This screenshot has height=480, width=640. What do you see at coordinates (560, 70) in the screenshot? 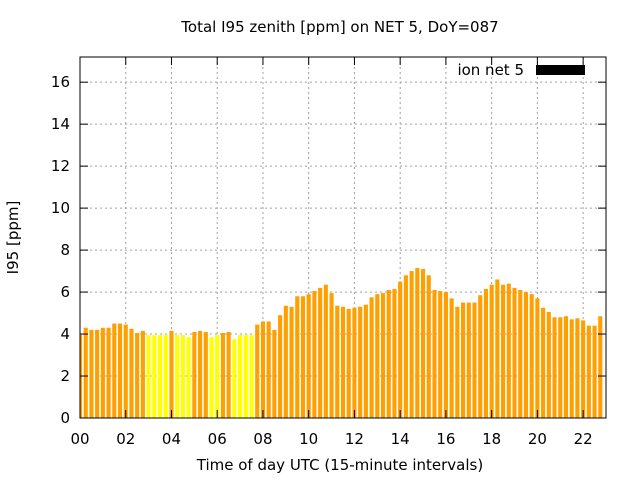
I see `legend-swatch` at bounding box center [560, 70].